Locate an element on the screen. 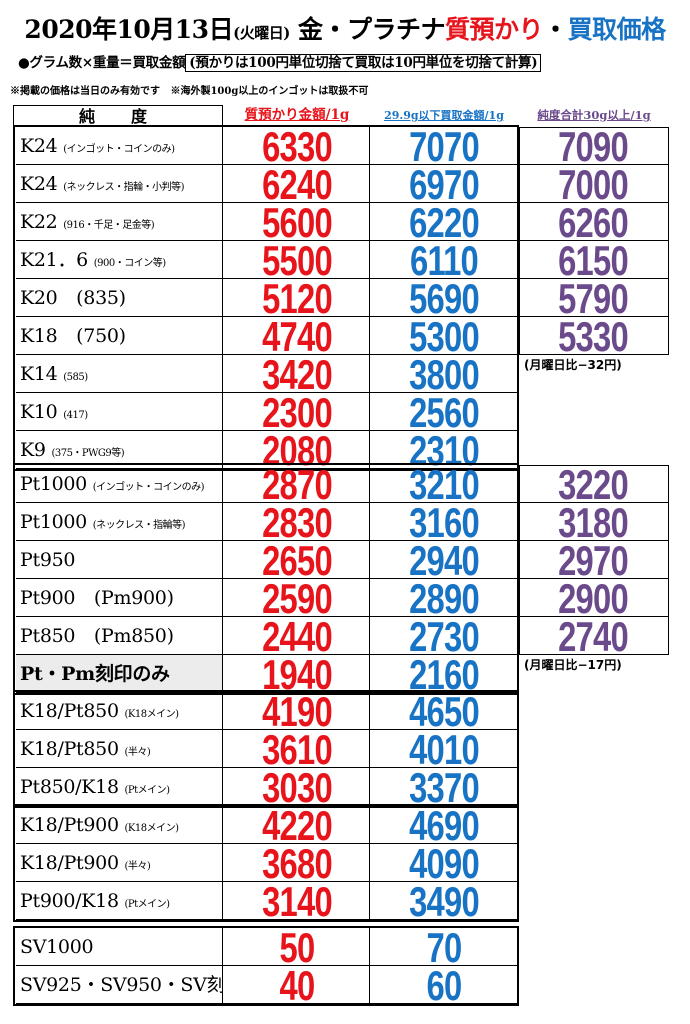 This screenshot has width=690, height=1024. pawn-price: 2590 is located at coordinates (297, 598).